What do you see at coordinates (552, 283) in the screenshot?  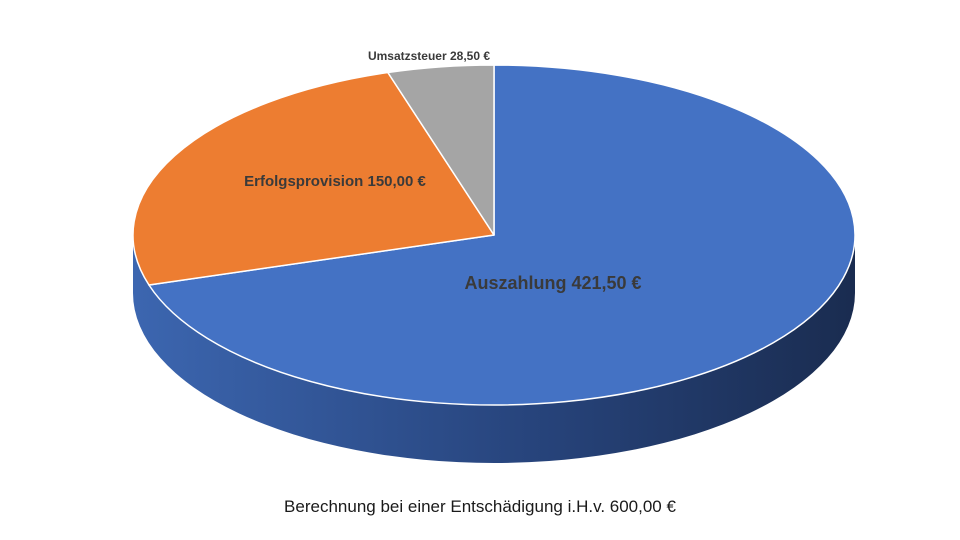 I see `slice-label-auszahlung: Auszahlung 421,50 €` at bounding box center [552, 283].